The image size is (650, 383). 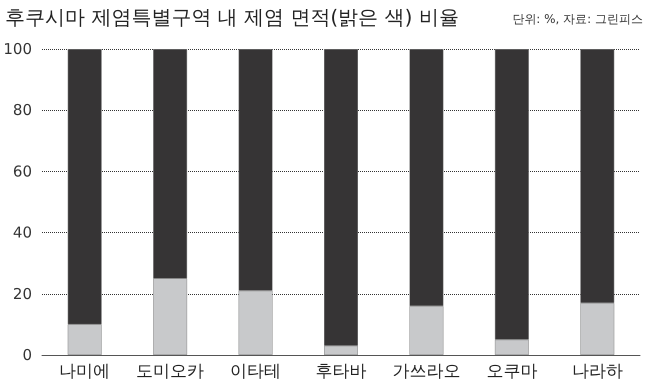 I want to click on y-tick-label: 60, so click(x=22, y=171).